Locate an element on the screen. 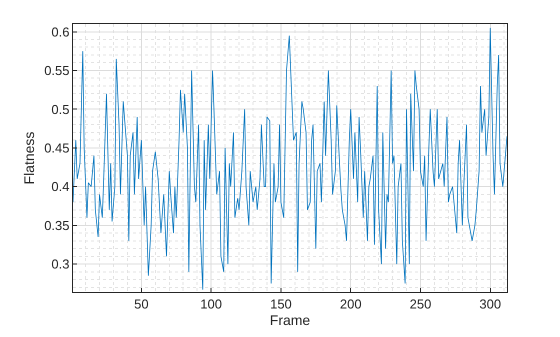 Image resolution: width=560 pixels, height=337 pixels. x-tick-label: 150 is located at coordinates (281, 304).